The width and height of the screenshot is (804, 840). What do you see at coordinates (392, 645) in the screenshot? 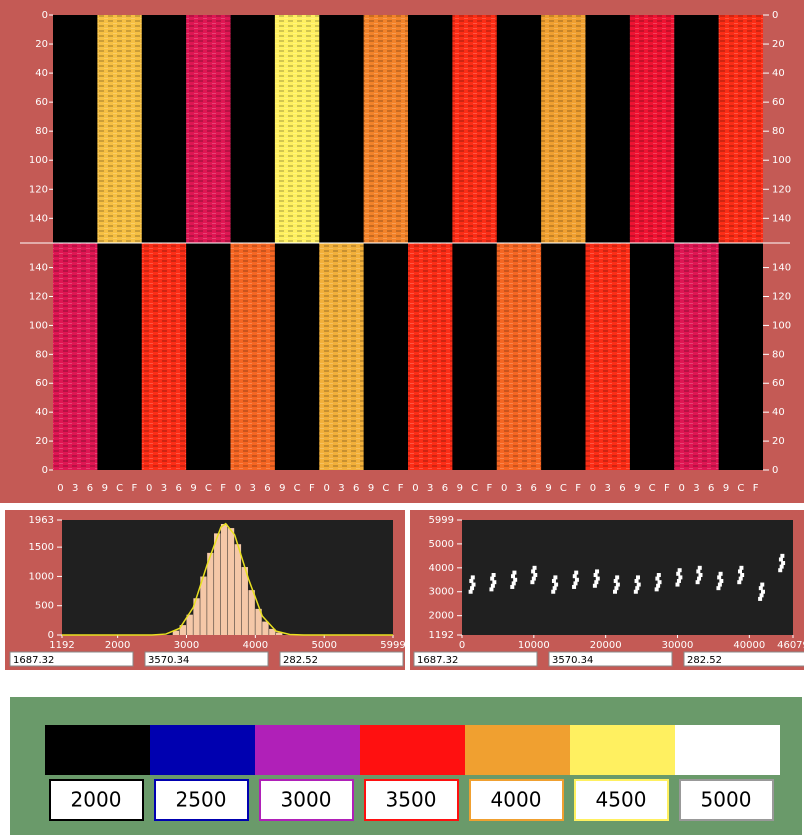
I see `x-tick-label: 5999` at bounding box center [392, 645].